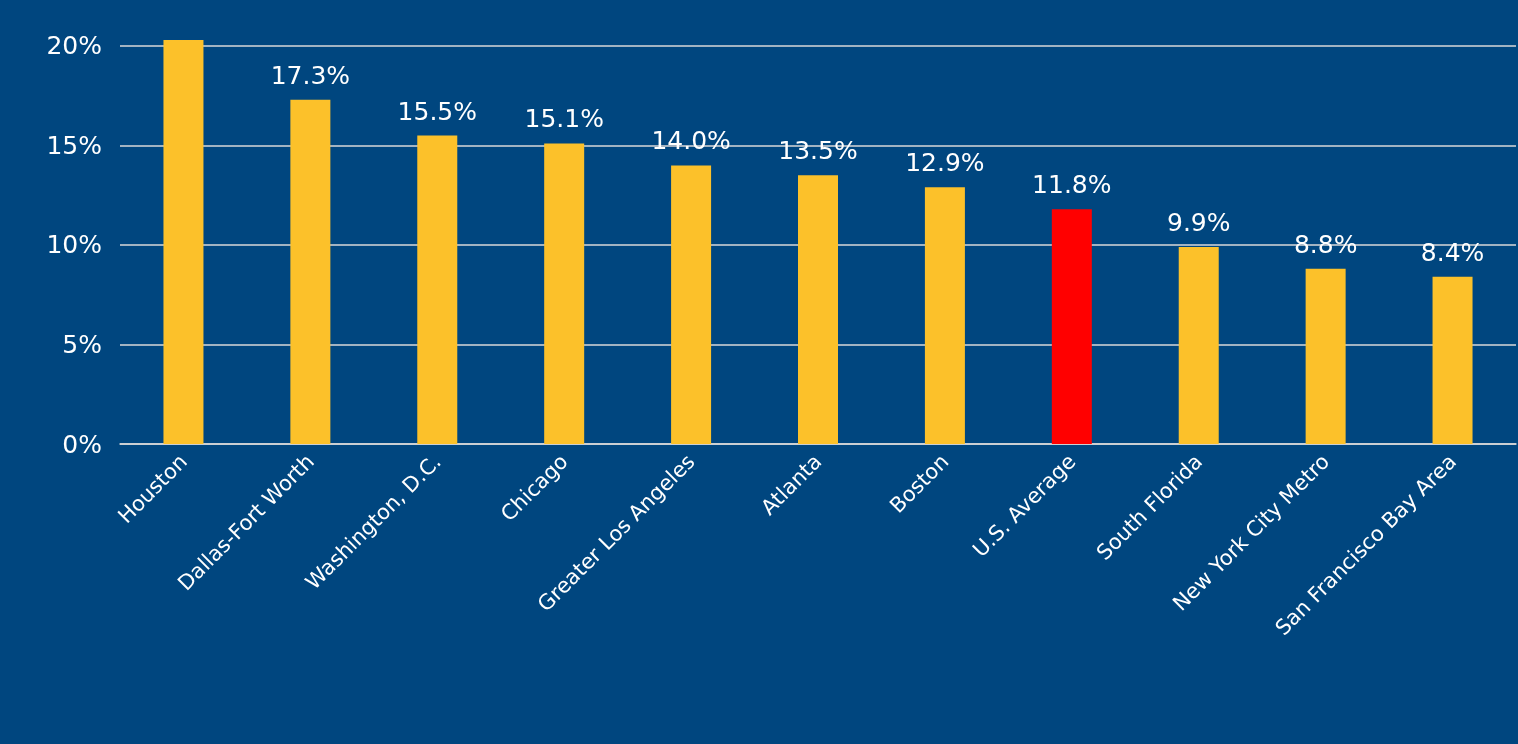 The height and width of the screenshot is (744, 1518). Describe the element at coordinates (564, 119) in the screenshot. I see `data-label: 15.1%` at that location.